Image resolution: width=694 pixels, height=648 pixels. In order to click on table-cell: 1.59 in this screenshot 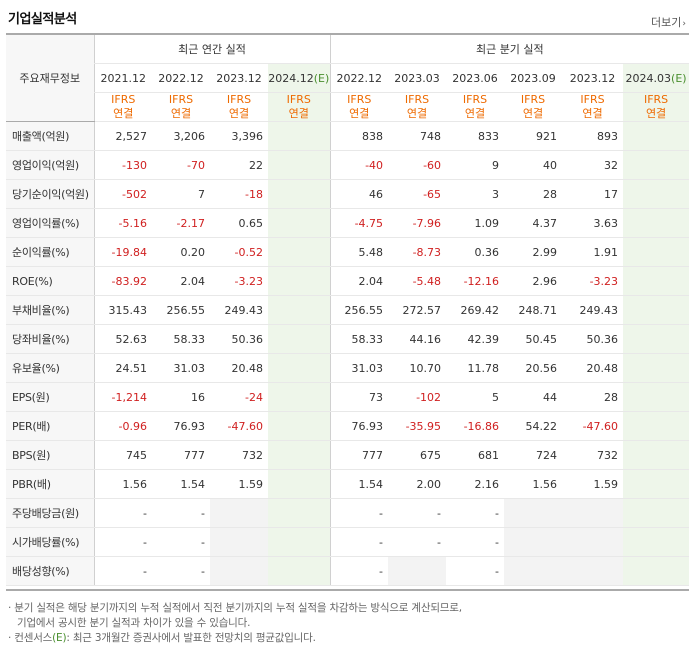, I will do `click(593, 484)`.